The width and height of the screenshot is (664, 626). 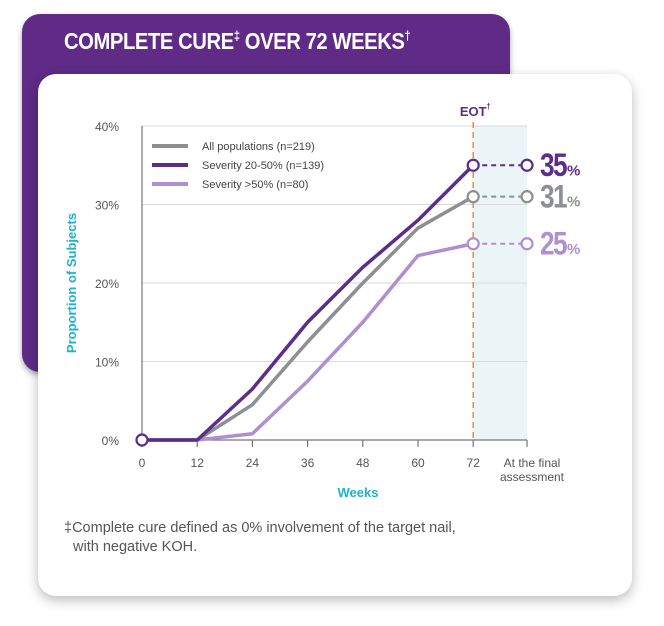 What do you see at coordinates (473, 111) in the screenshot?
I see `eot-label: EOT` at bounding box center [473, 111].